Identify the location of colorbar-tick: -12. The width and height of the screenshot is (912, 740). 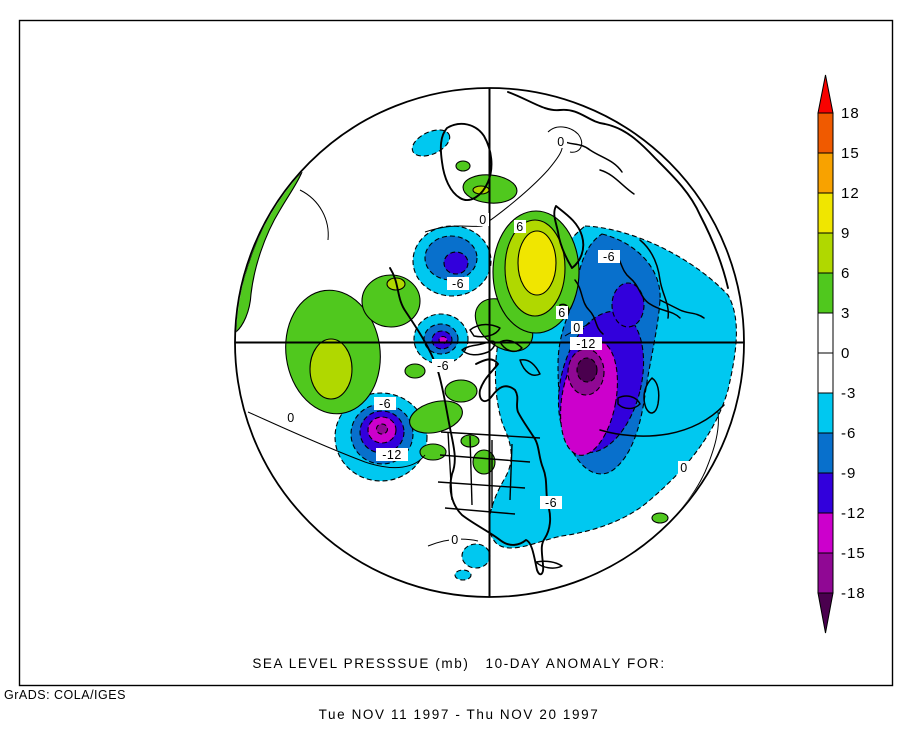
(853, 513).